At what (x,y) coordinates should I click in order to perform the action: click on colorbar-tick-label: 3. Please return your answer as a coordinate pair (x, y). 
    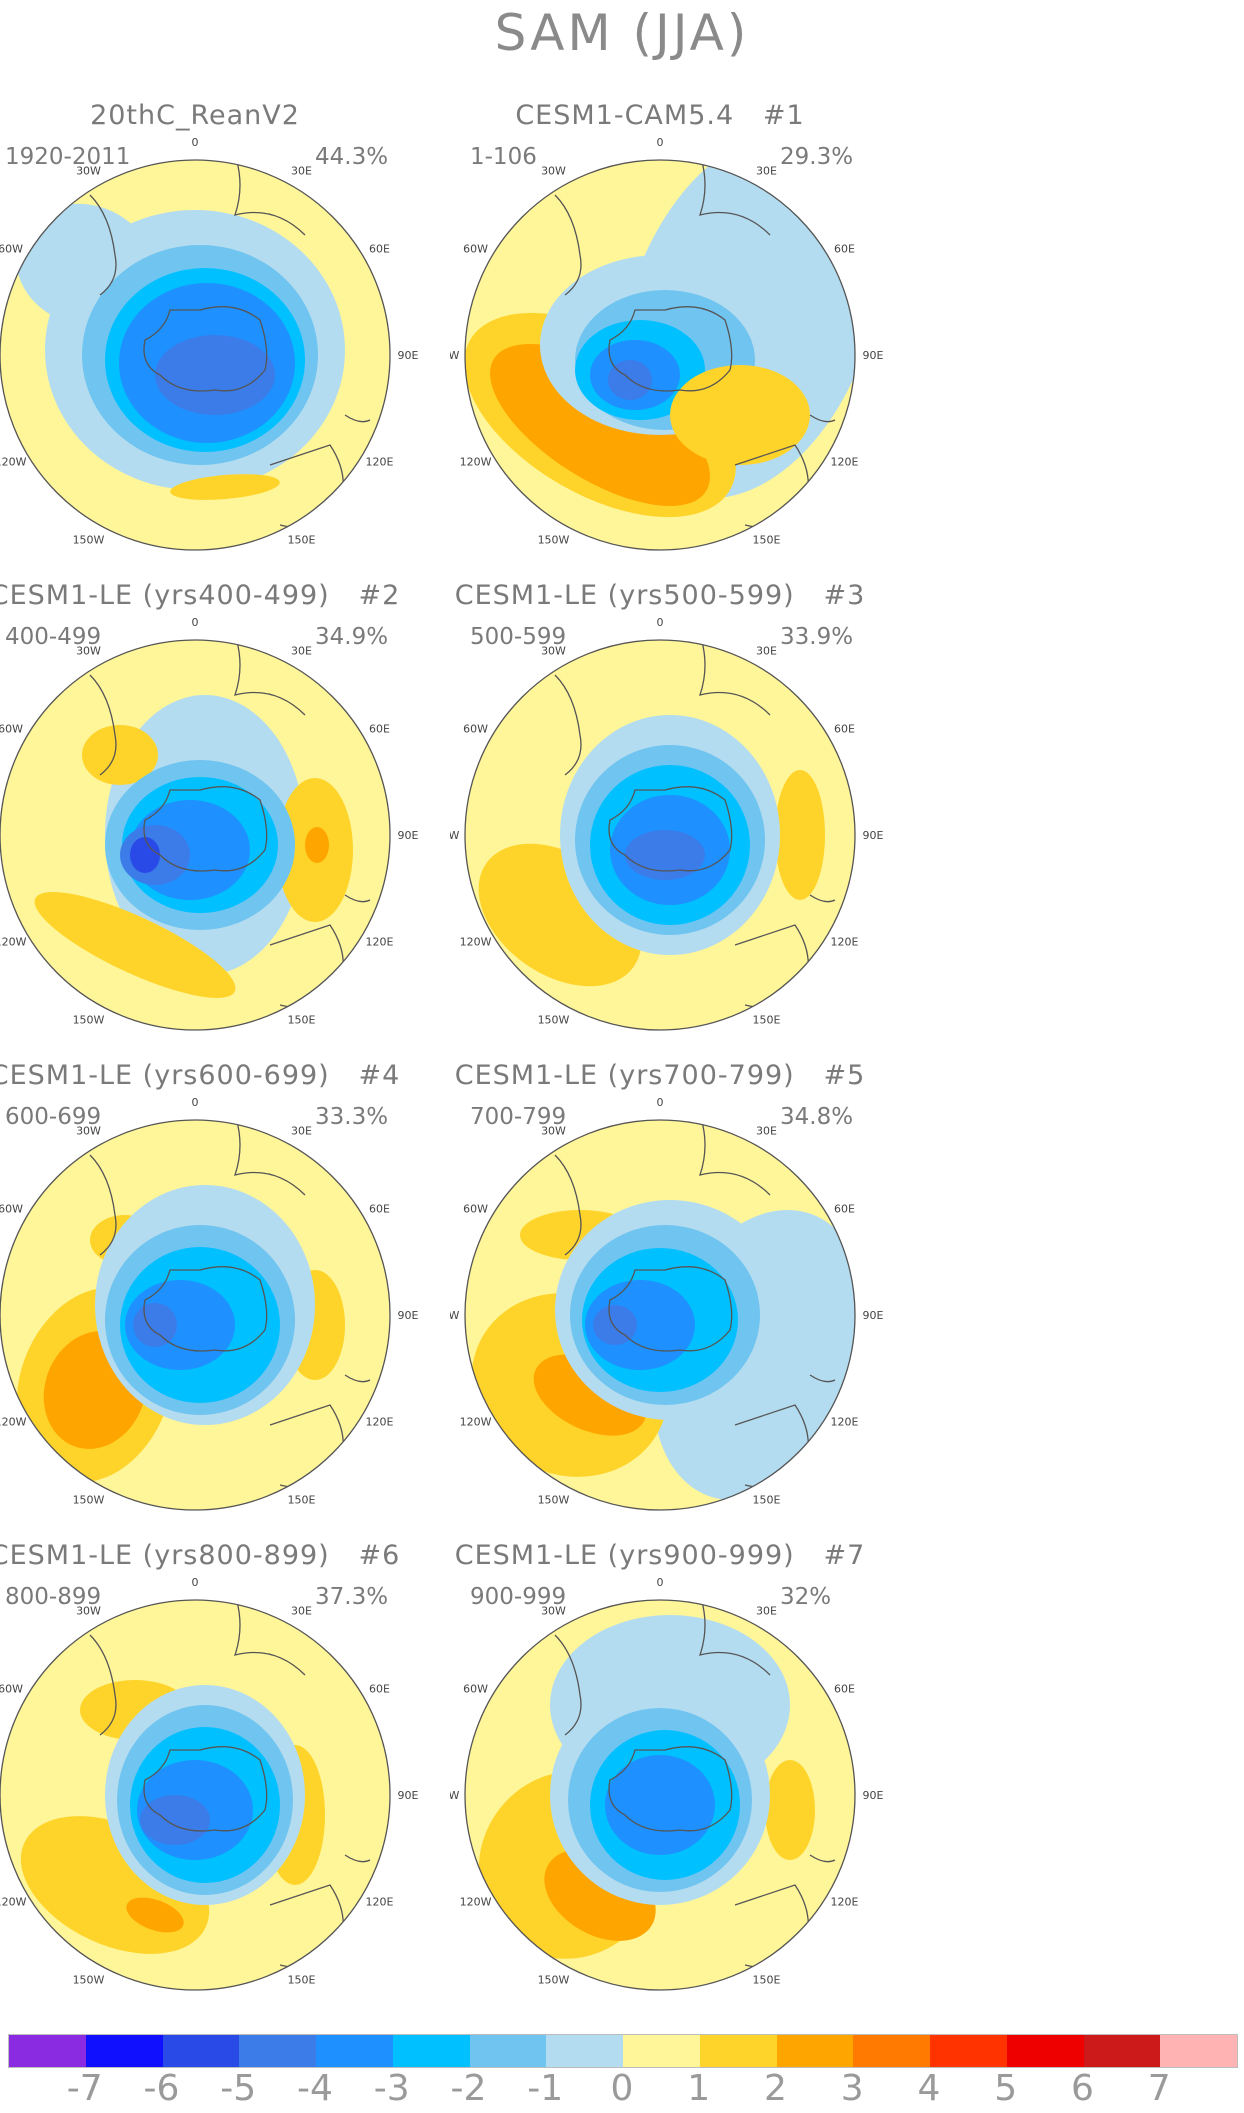
    Looking at the image, I should click on (852, 2088).